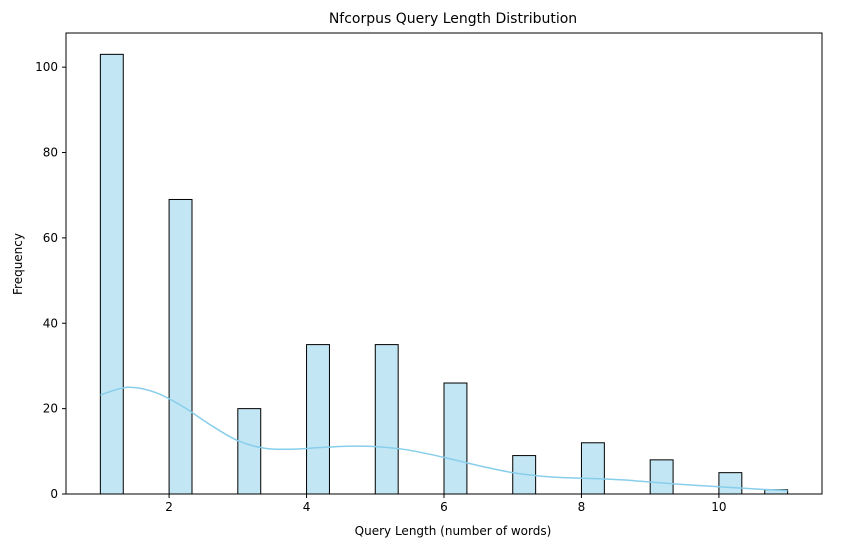 This screenshot has height=547, width=850. What do you see at coordinates (46, 67) in the screenshot?
I see `y-tick-label: 100` at bounding box center [46, 67].